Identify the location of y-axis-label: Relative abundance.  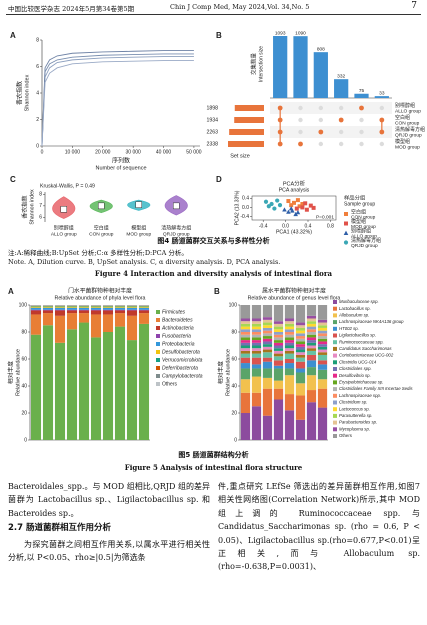
(18, 372).